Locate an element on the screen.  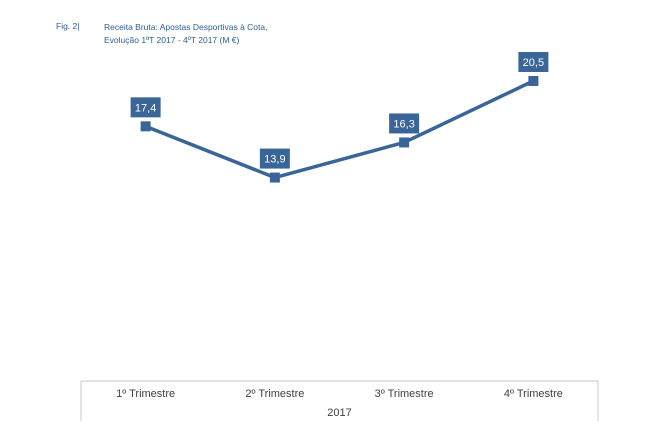
data-label: 20,5 is located at coordinates (533, 61).